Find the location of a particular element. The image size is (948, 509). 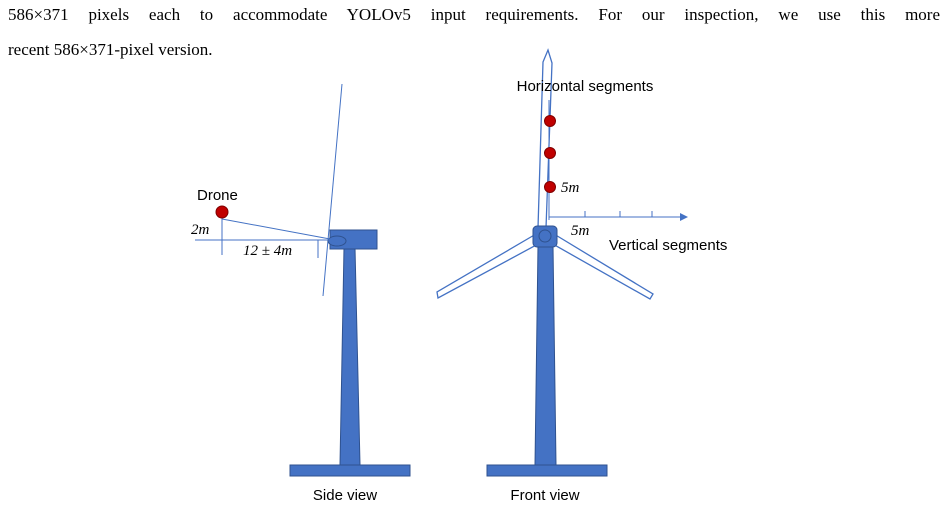

axis-label: Vertical segments is located at coordinates (668, 245).